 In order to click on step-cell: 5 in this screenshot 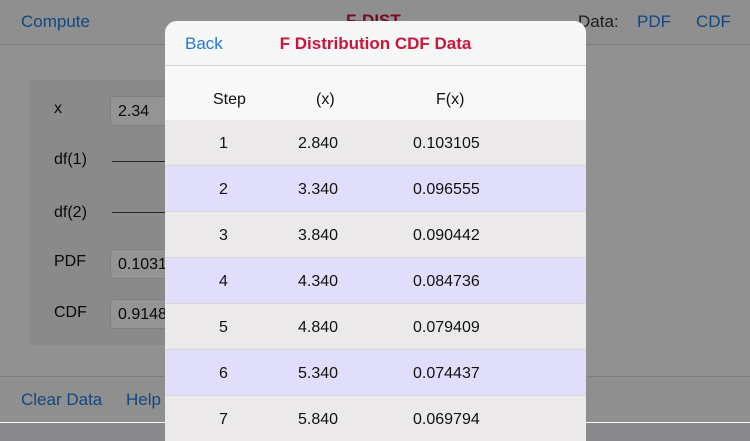, I will do `click(223, 327)`.